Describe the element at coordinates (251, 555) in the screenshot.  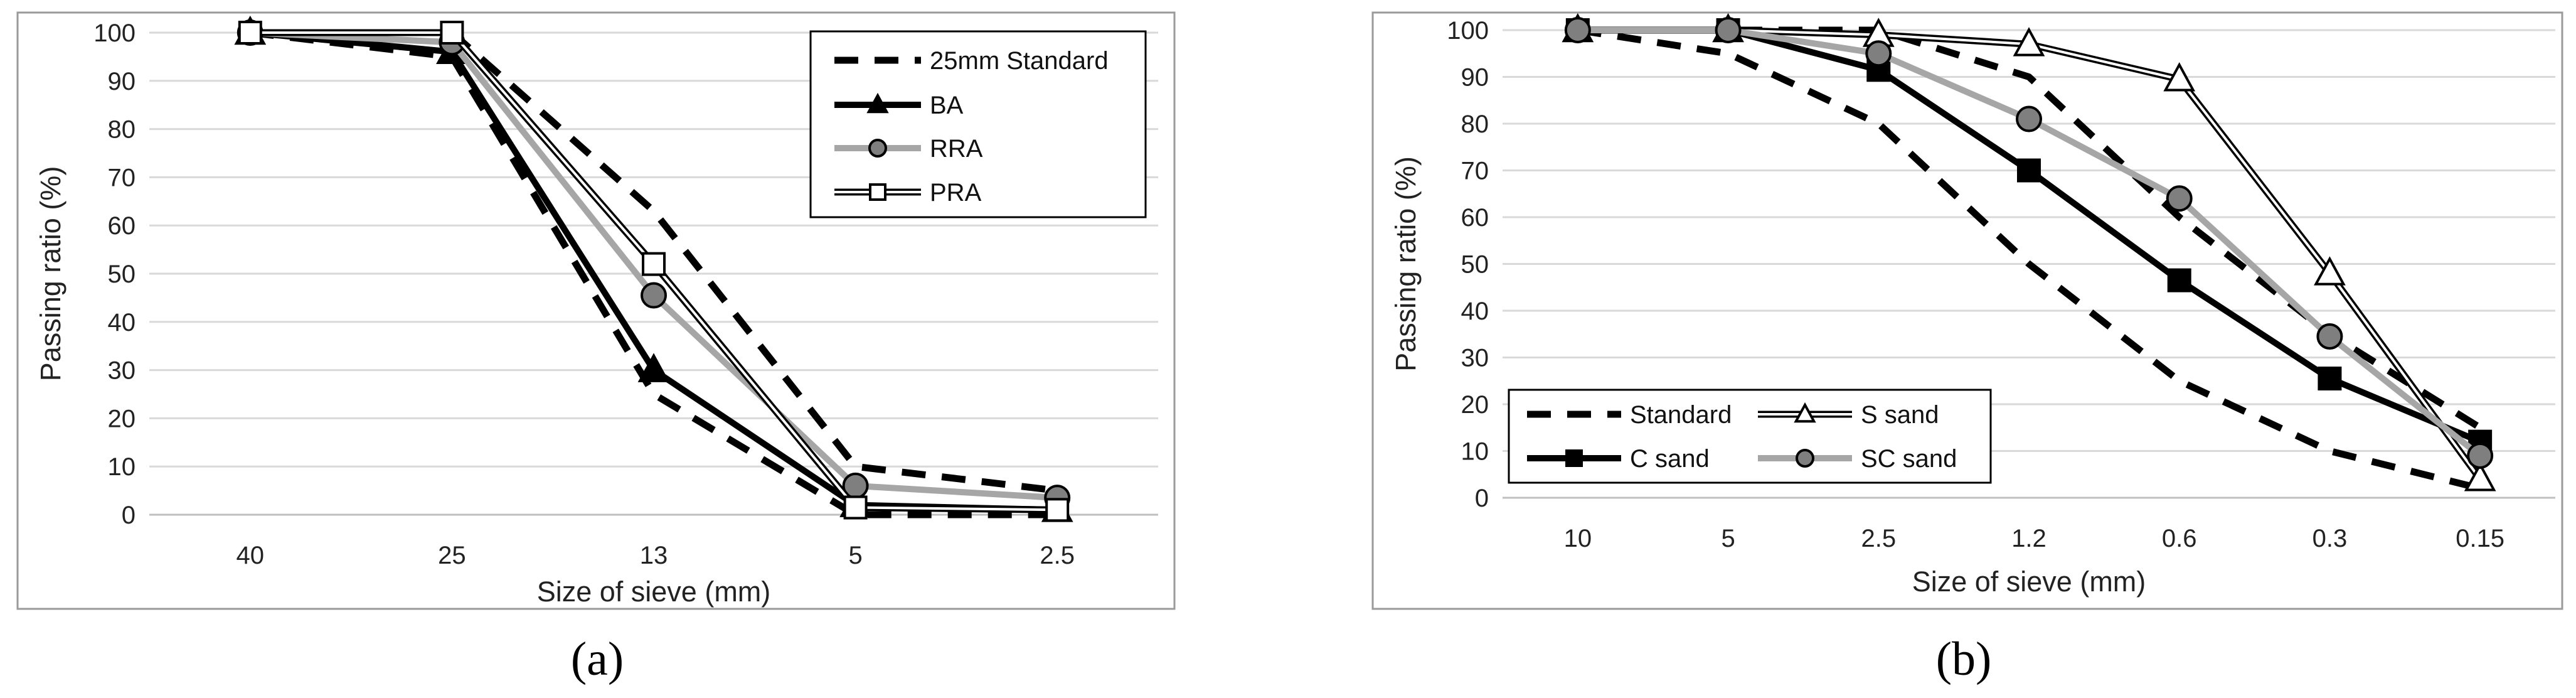
I see `x-tick-label: 40` at that location.